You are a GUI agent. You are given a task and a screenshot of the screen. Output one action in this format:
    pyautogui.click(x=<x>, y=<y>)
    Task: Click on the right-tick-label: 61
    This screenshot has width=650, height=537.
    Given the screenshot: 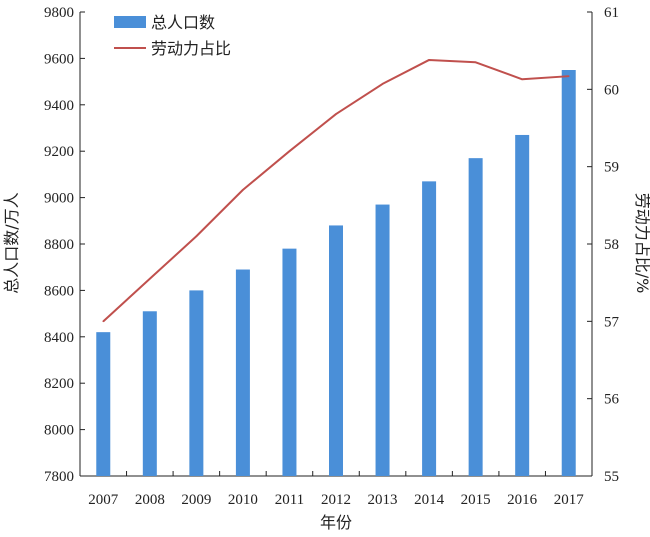 What is the action you would take?
    pyautogui.click(x=611, y=13)
    